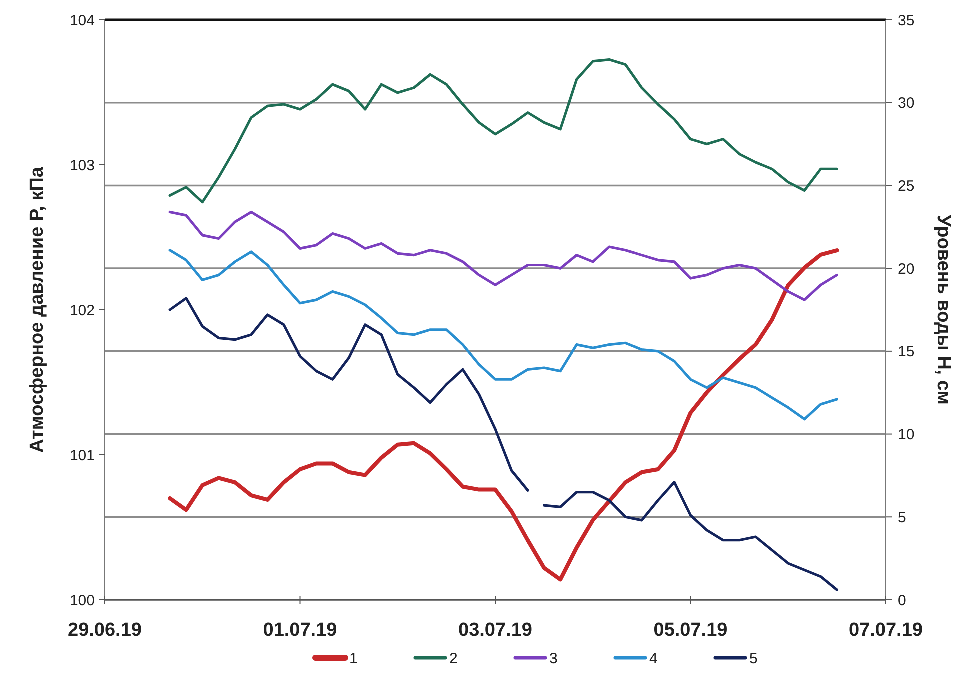  I want to click on y-tick-label: 100, so click(82, 601).